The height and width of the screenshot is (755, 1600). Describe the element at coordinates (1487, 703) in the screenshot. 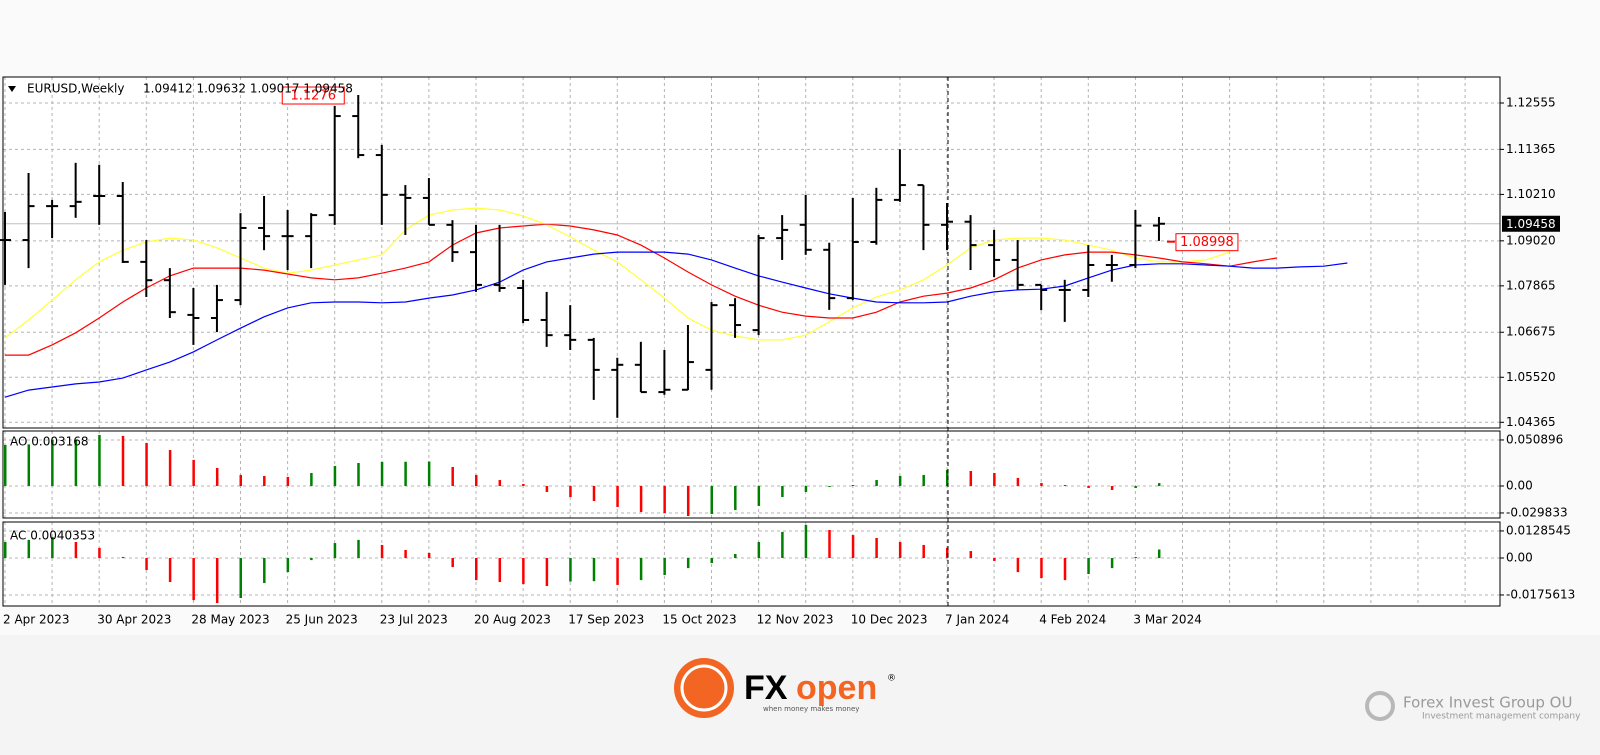

I see `company-name: Forex Invest Group OU` at that location.